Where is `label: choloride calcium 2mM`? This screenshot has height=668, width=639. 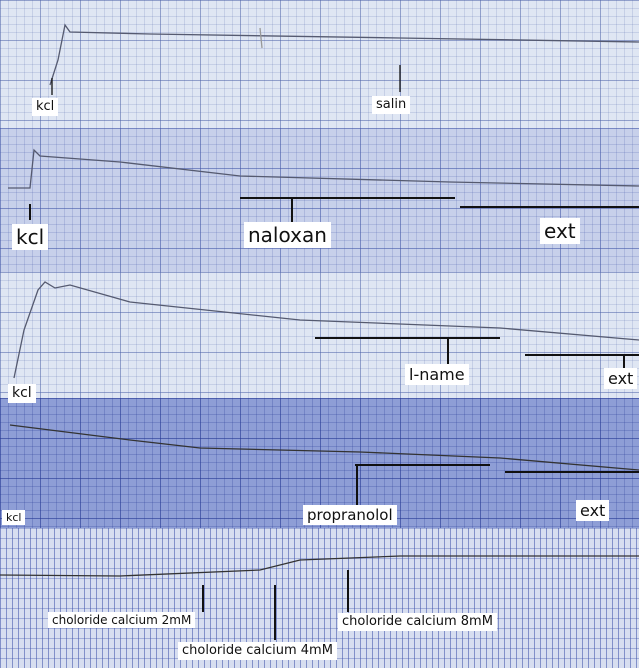
label: choloride calcium 2mM is located at coordinates (122, 620).